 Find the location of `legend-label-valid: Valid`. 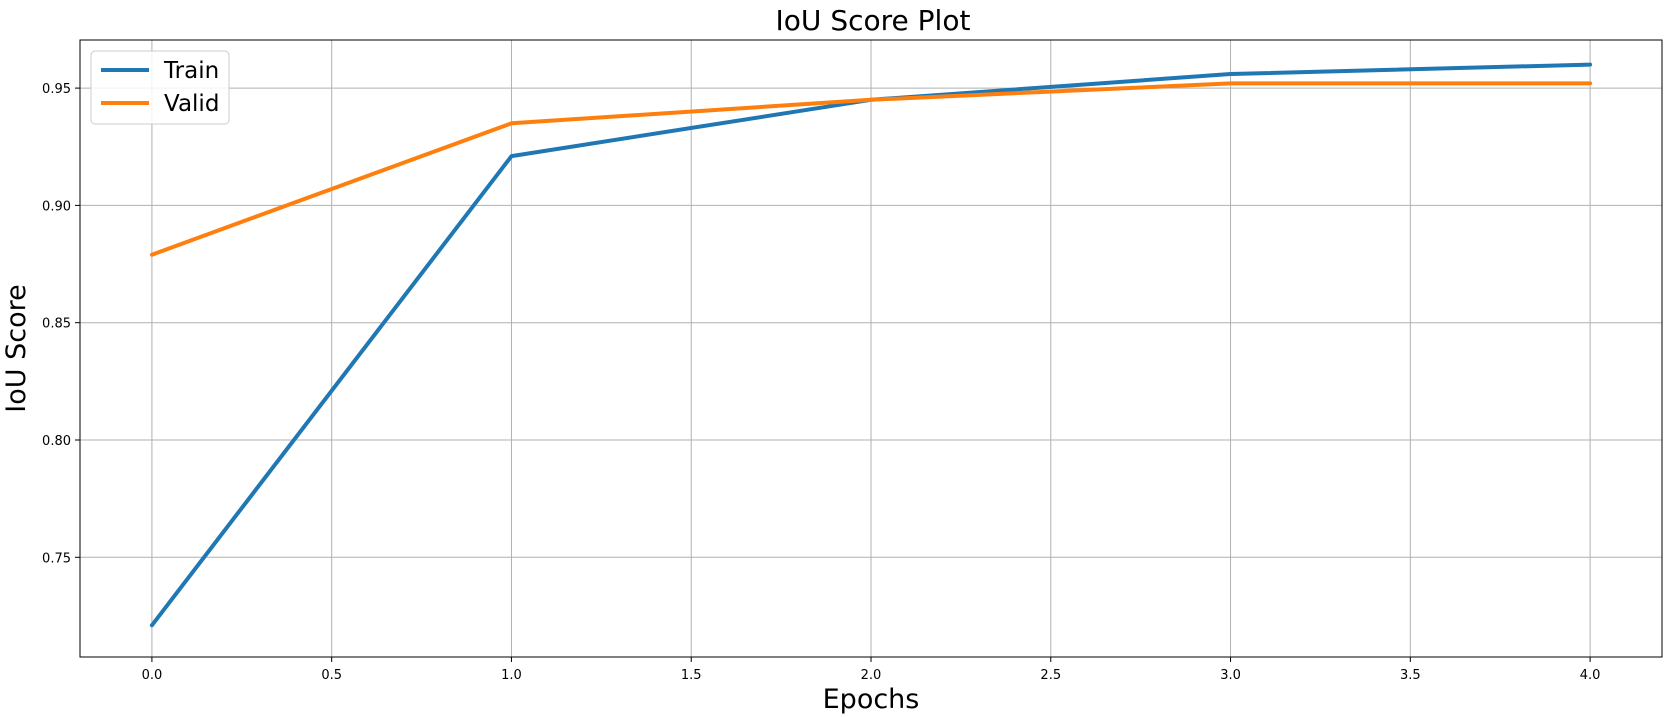

legend-label-valid: Valid is located at coordinates (191, 104).